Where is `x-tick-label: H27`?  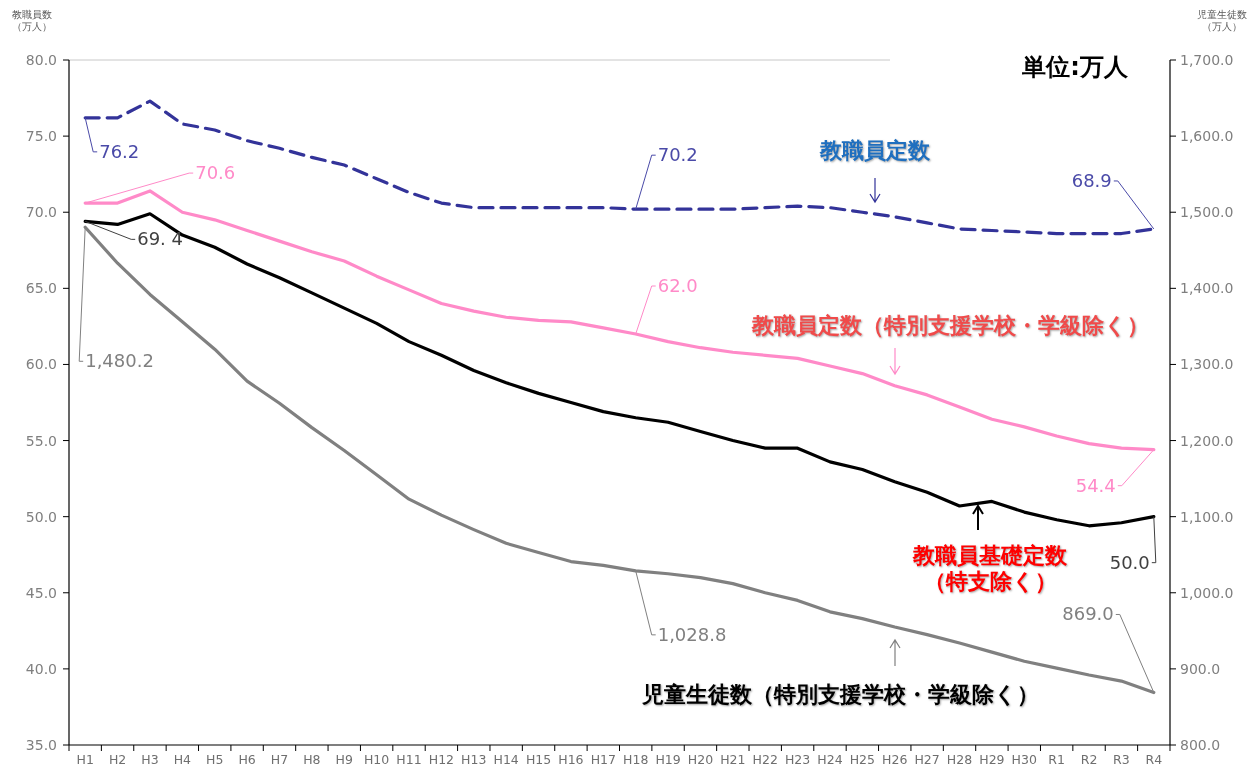 x-tick-label: H27 is located at coordinates (927, 759).